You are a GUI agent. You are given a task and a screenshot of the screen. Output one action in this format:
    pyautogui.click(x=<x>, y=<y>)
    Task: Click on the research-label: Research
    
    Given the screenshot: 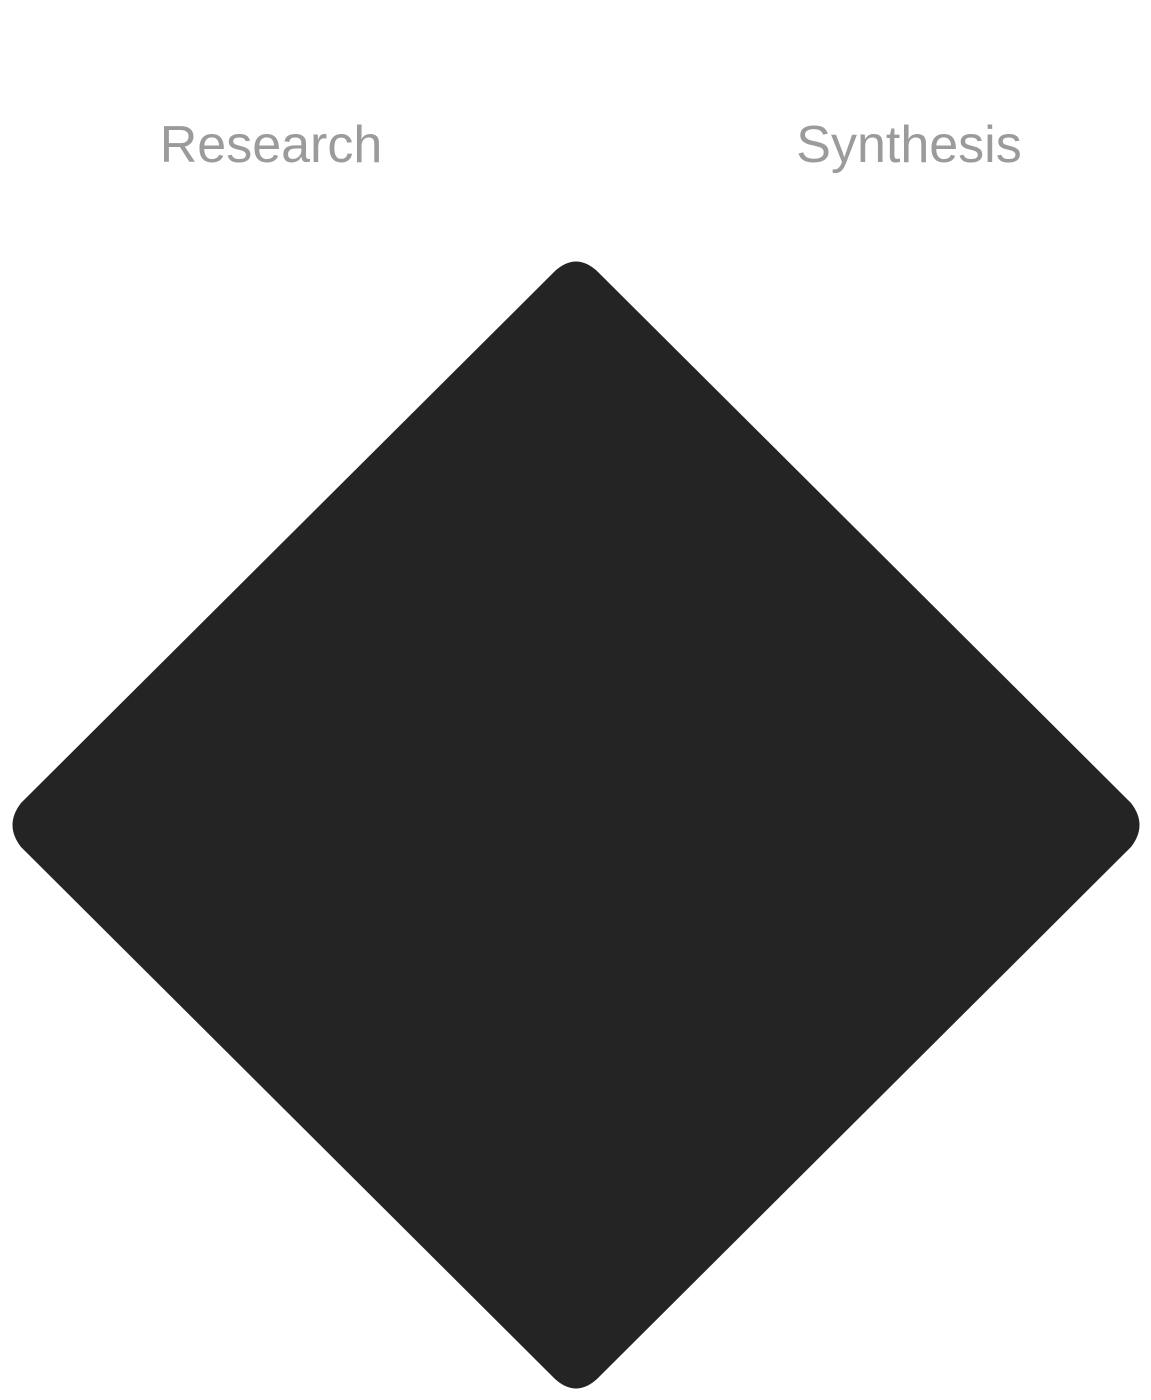 What is the action you would take?
    pyautogui.click(x=271, y=145)
    